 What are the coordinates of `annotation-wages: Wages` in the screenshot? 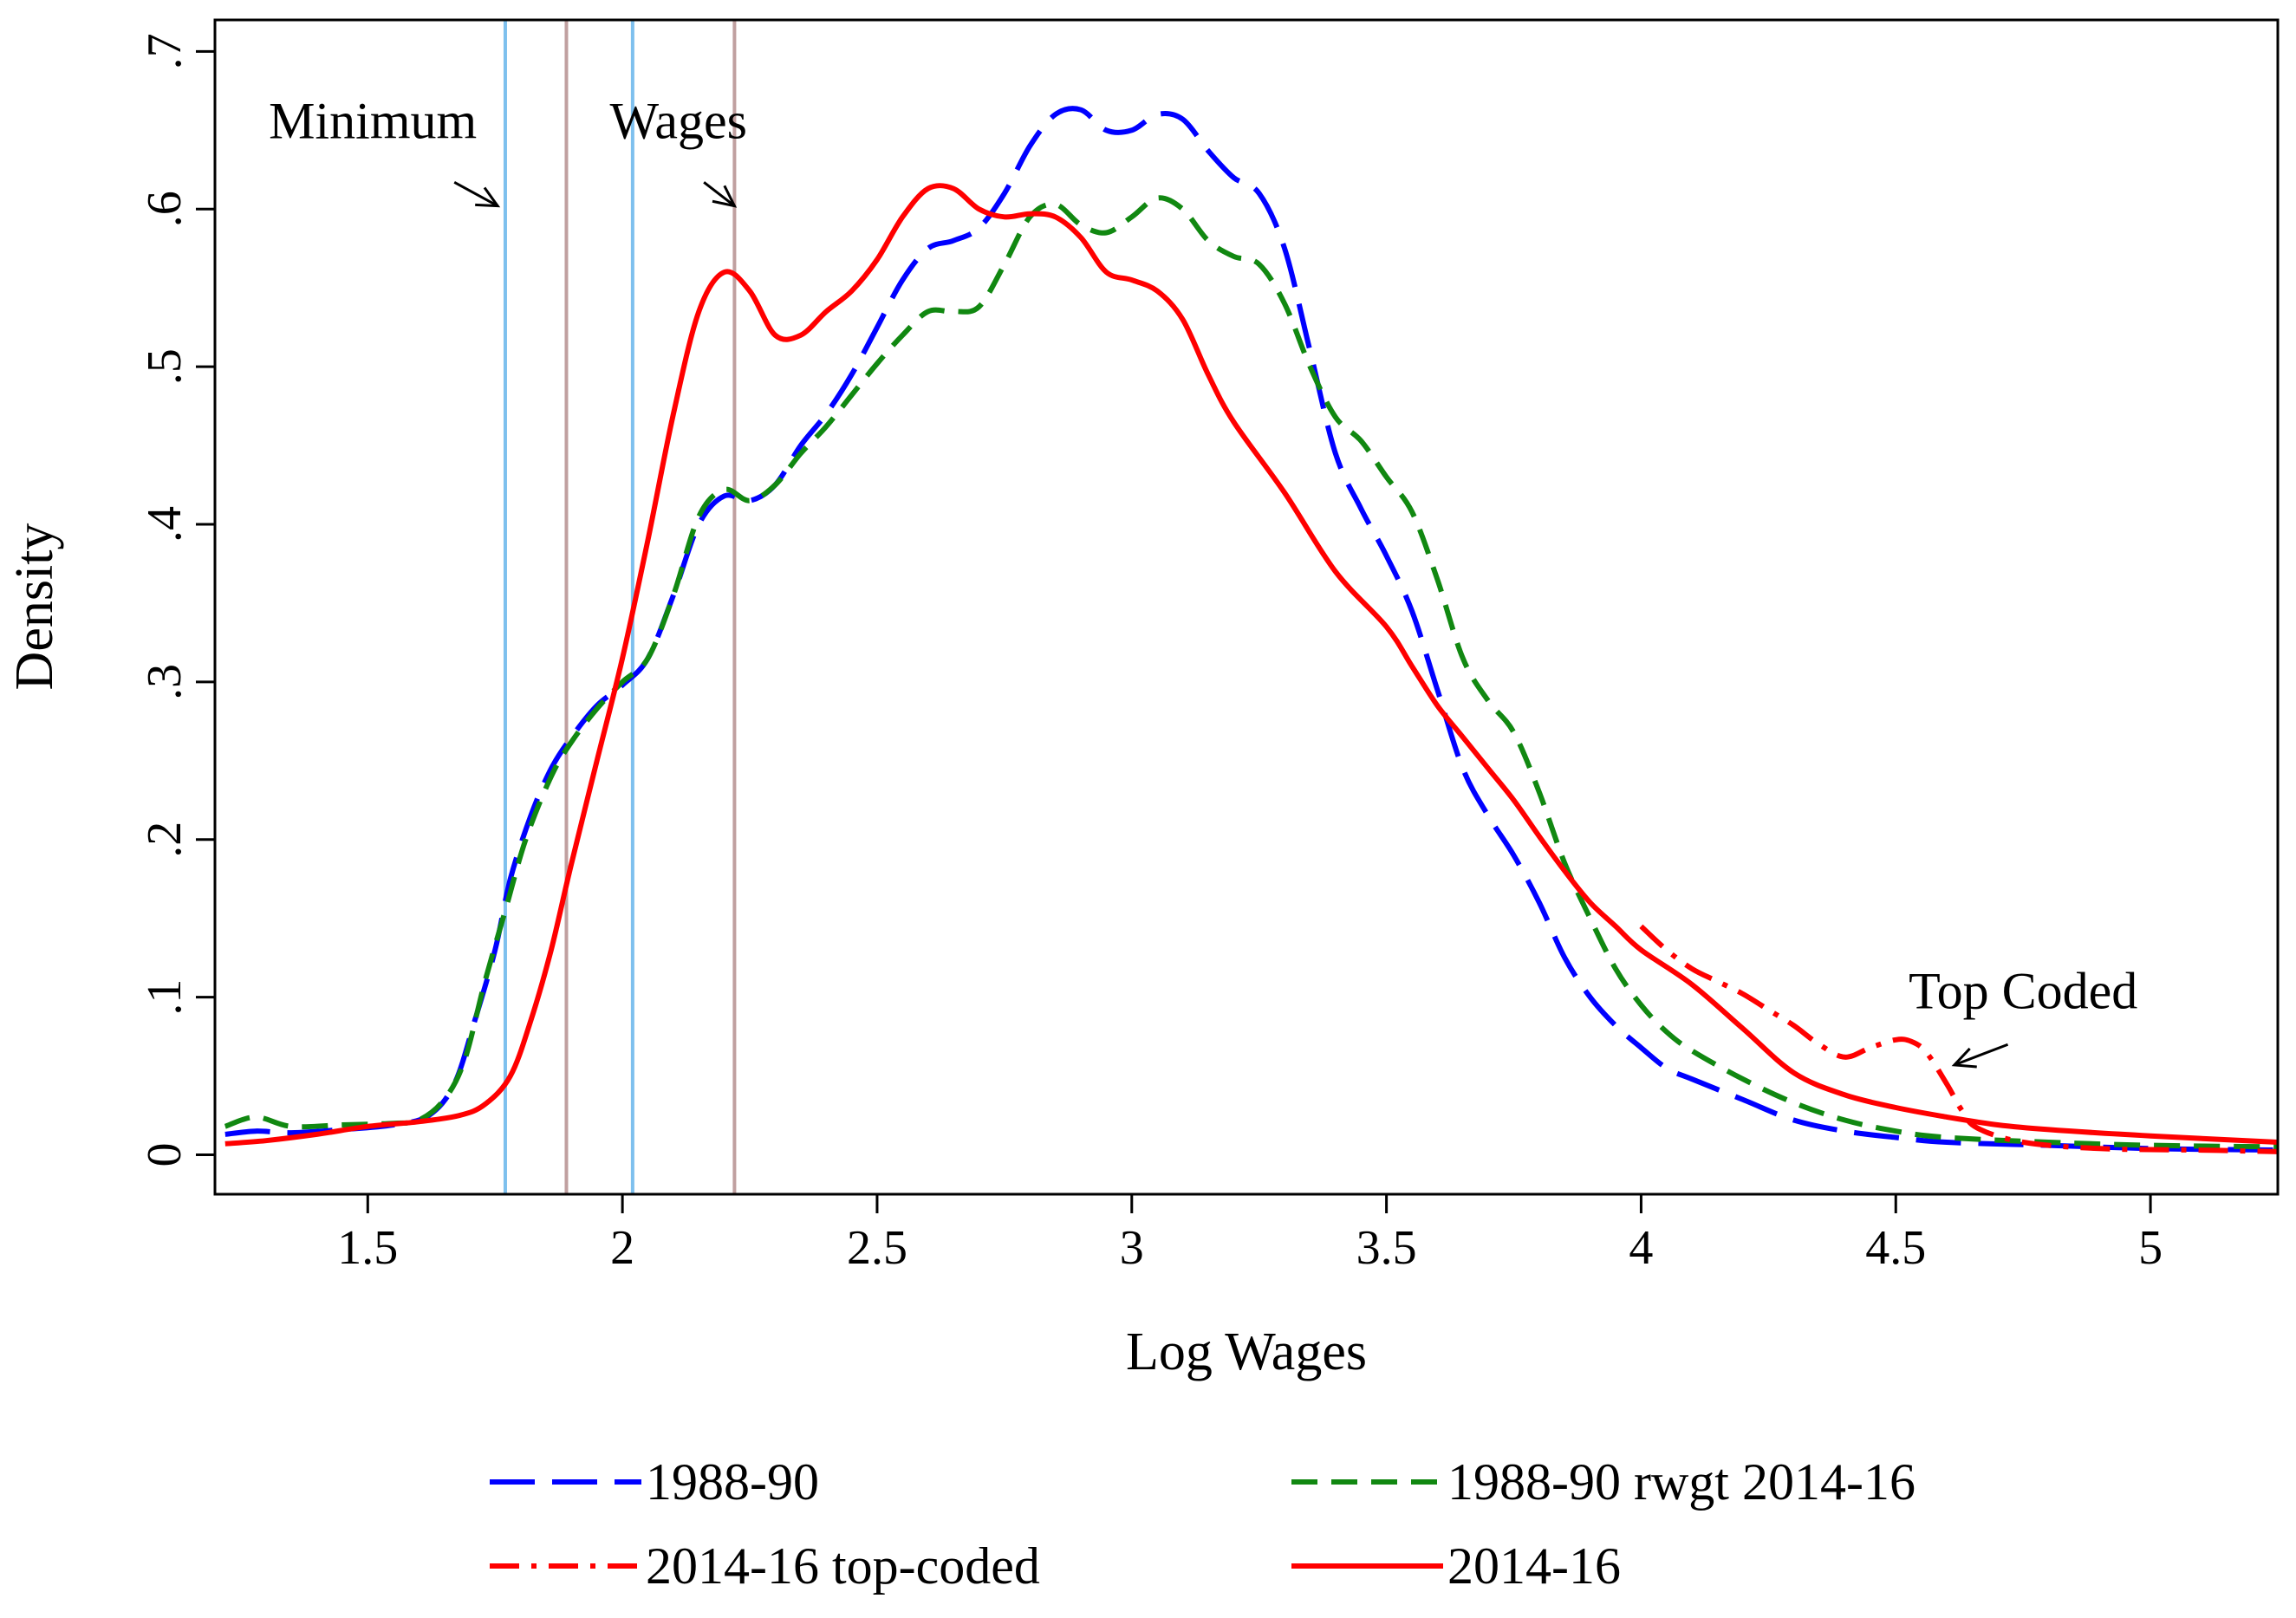 It's located at (678, 121).